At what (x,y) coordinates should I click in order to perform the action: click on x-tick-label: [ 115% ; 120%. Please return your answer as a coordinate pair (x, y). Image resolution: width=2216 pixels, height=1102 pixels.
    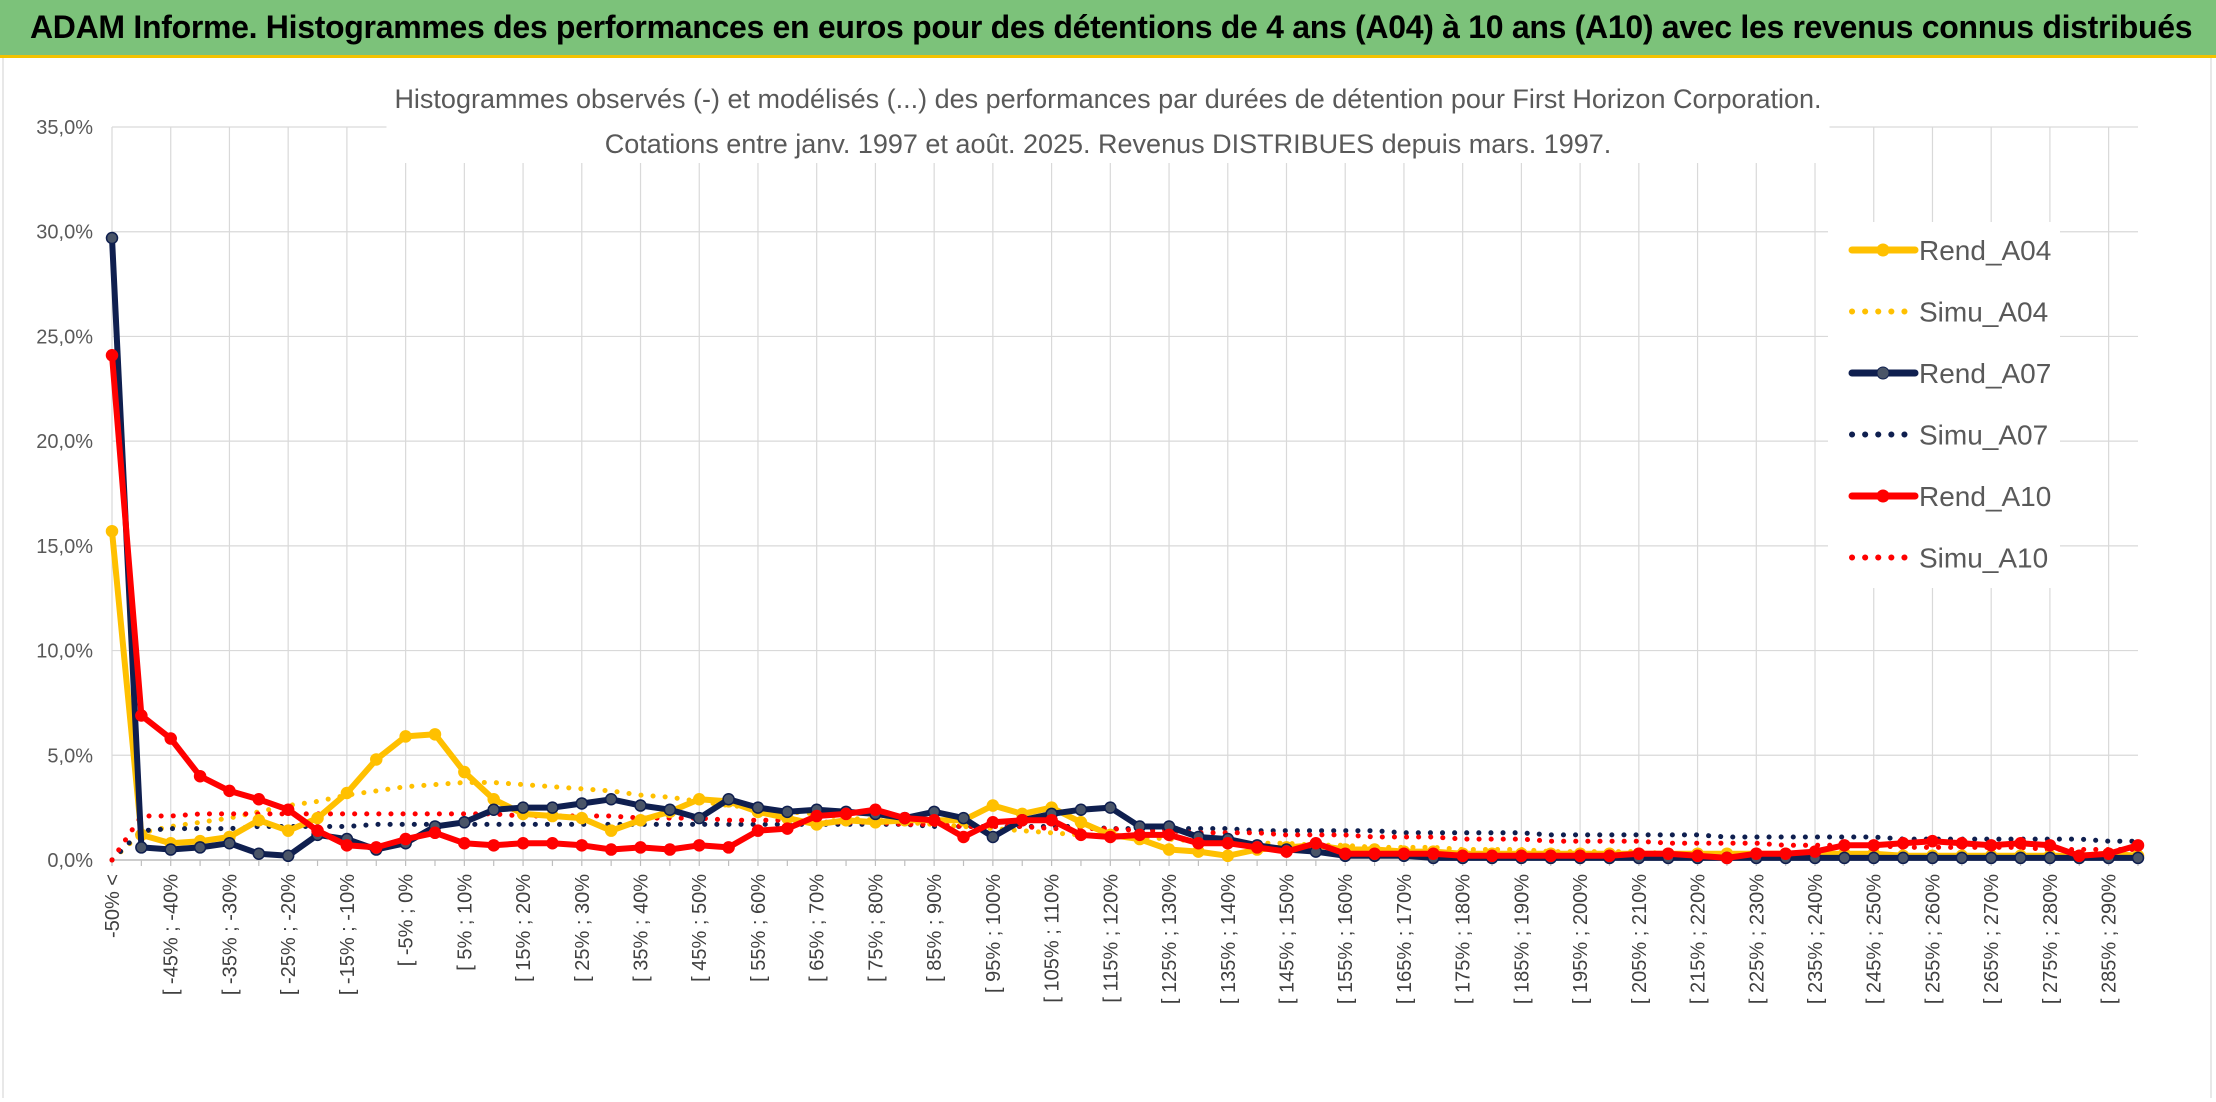
    Looking at the image, I should click on (1111, 938).